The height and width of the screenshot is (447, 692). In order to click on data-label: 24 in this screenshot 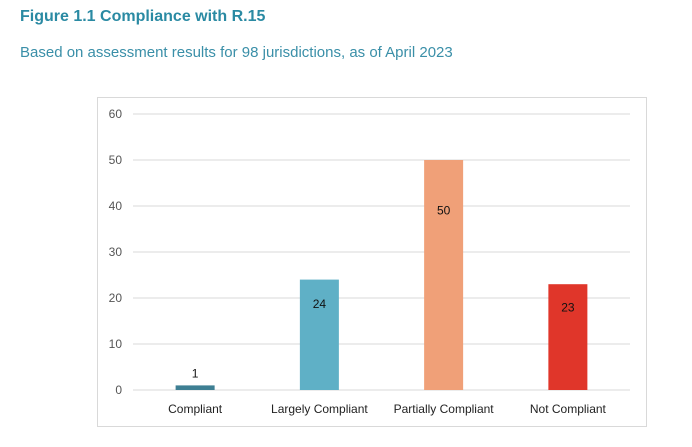, I will do `click(320, 304)`.